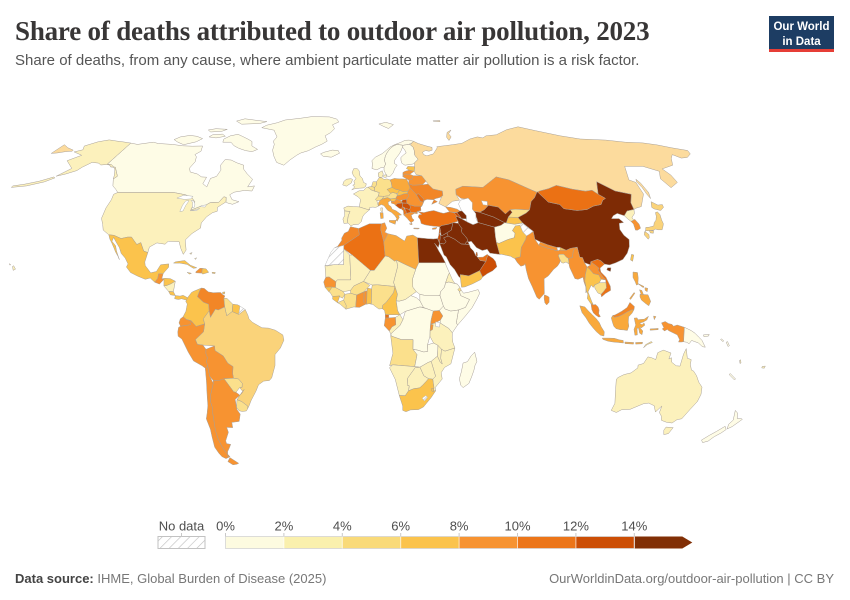 The width and height of the screenshot is (850, 600). What do you see at coordinates (225, 526) in the screenshot?
I see `svg-text: 0%` at bounding box center [225, 526].